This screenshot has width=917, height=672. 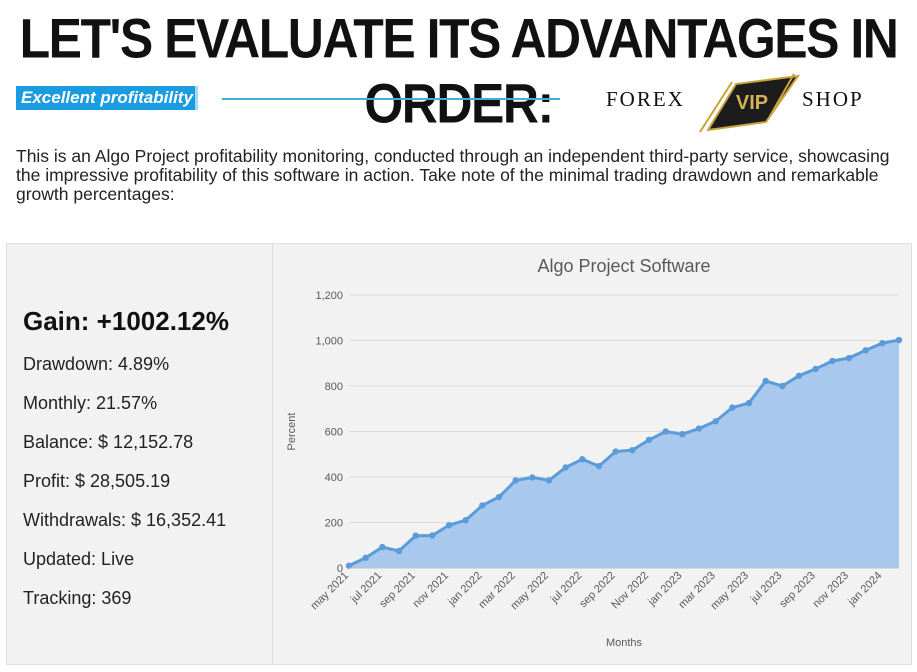 I want to click on y-axis-title: Percent, so click(x=292, y=432).